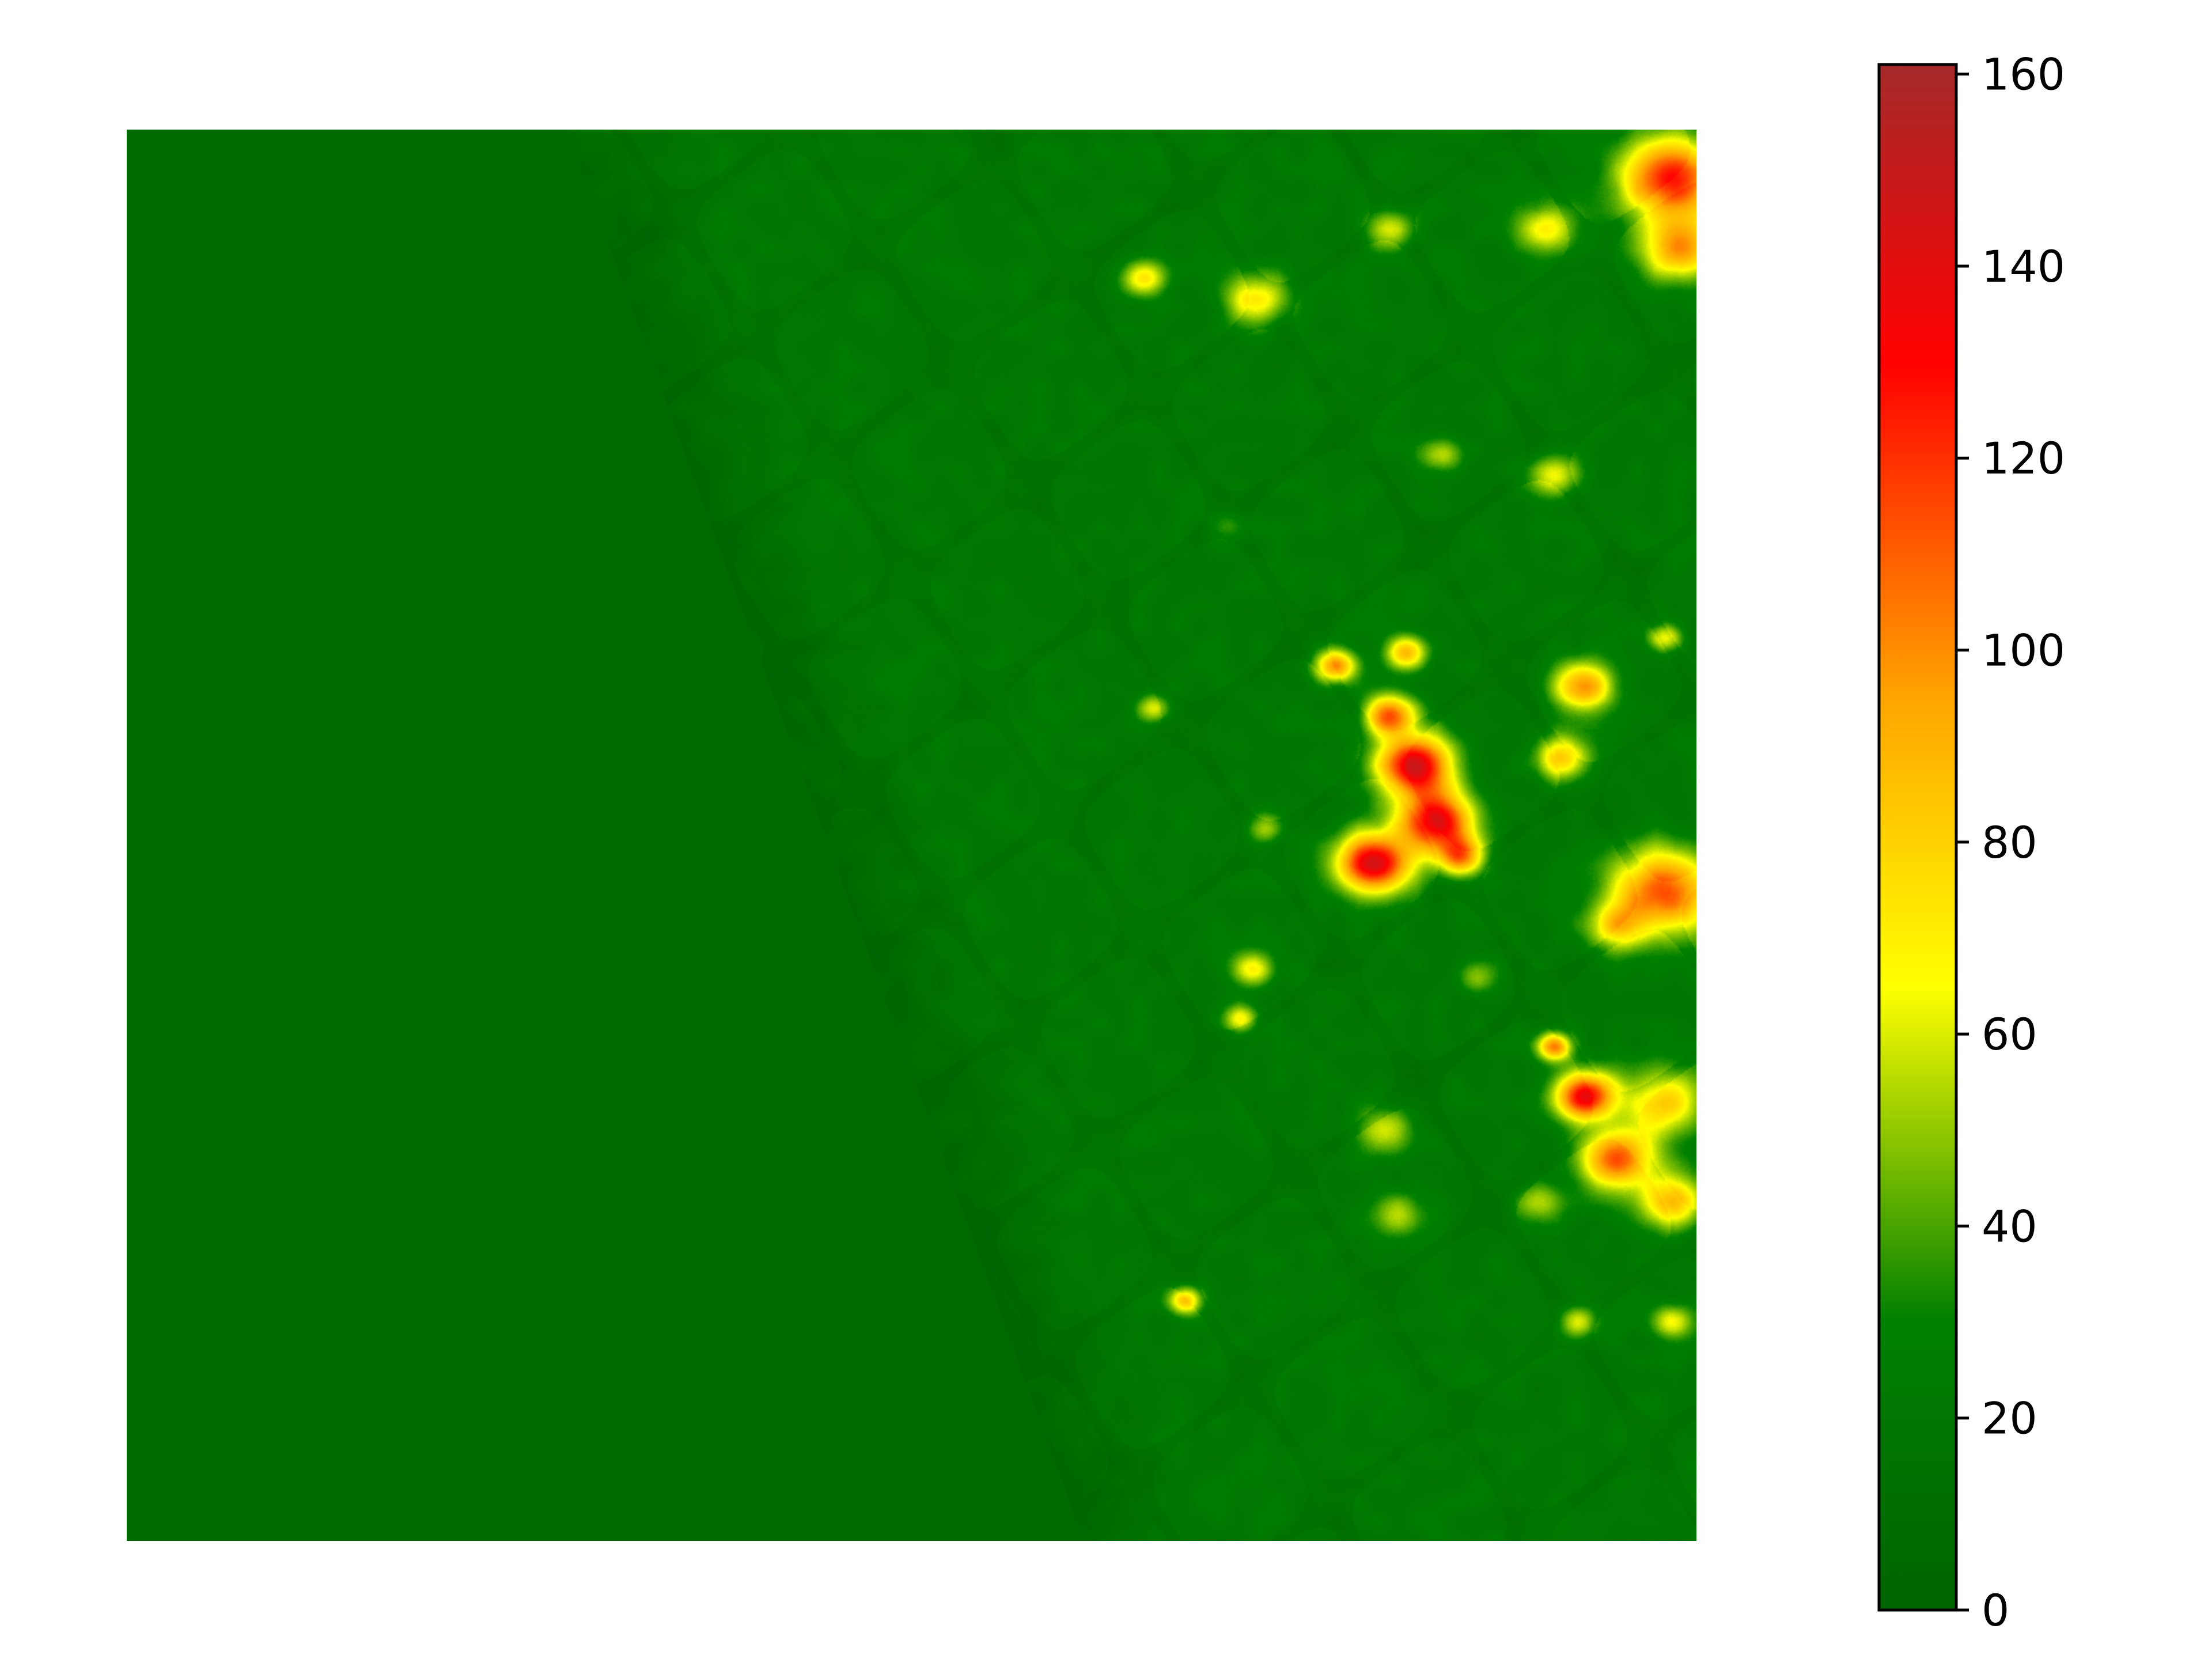  I want to click on colorbar-ticks: 0 20 40 60 80 100 120 140 160, so click(2010, 842).